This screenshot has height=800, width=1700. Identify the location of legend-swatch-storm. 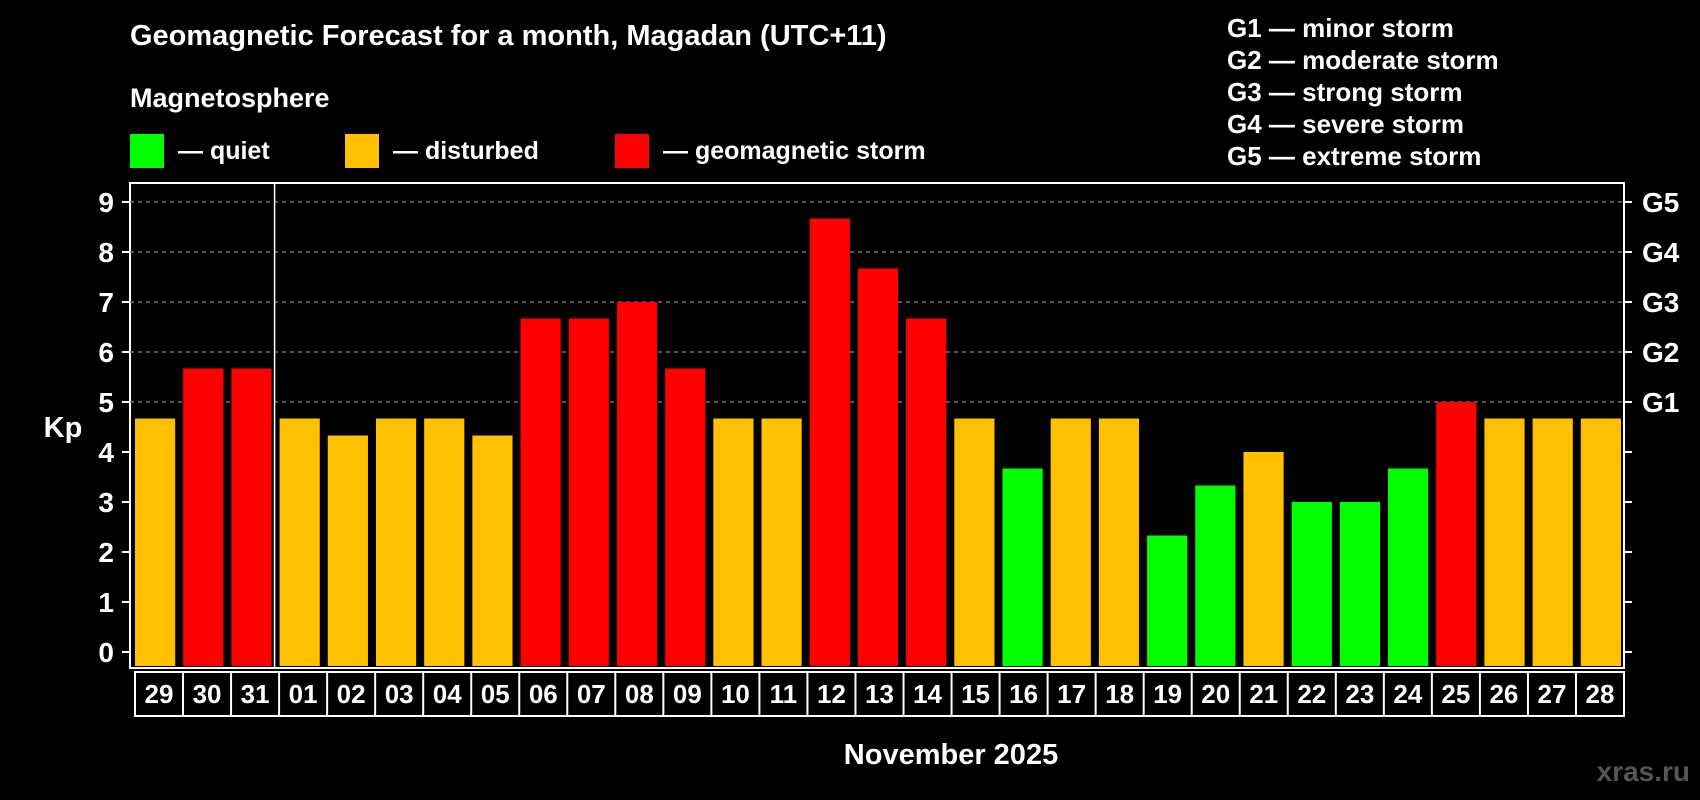
(632, 151).